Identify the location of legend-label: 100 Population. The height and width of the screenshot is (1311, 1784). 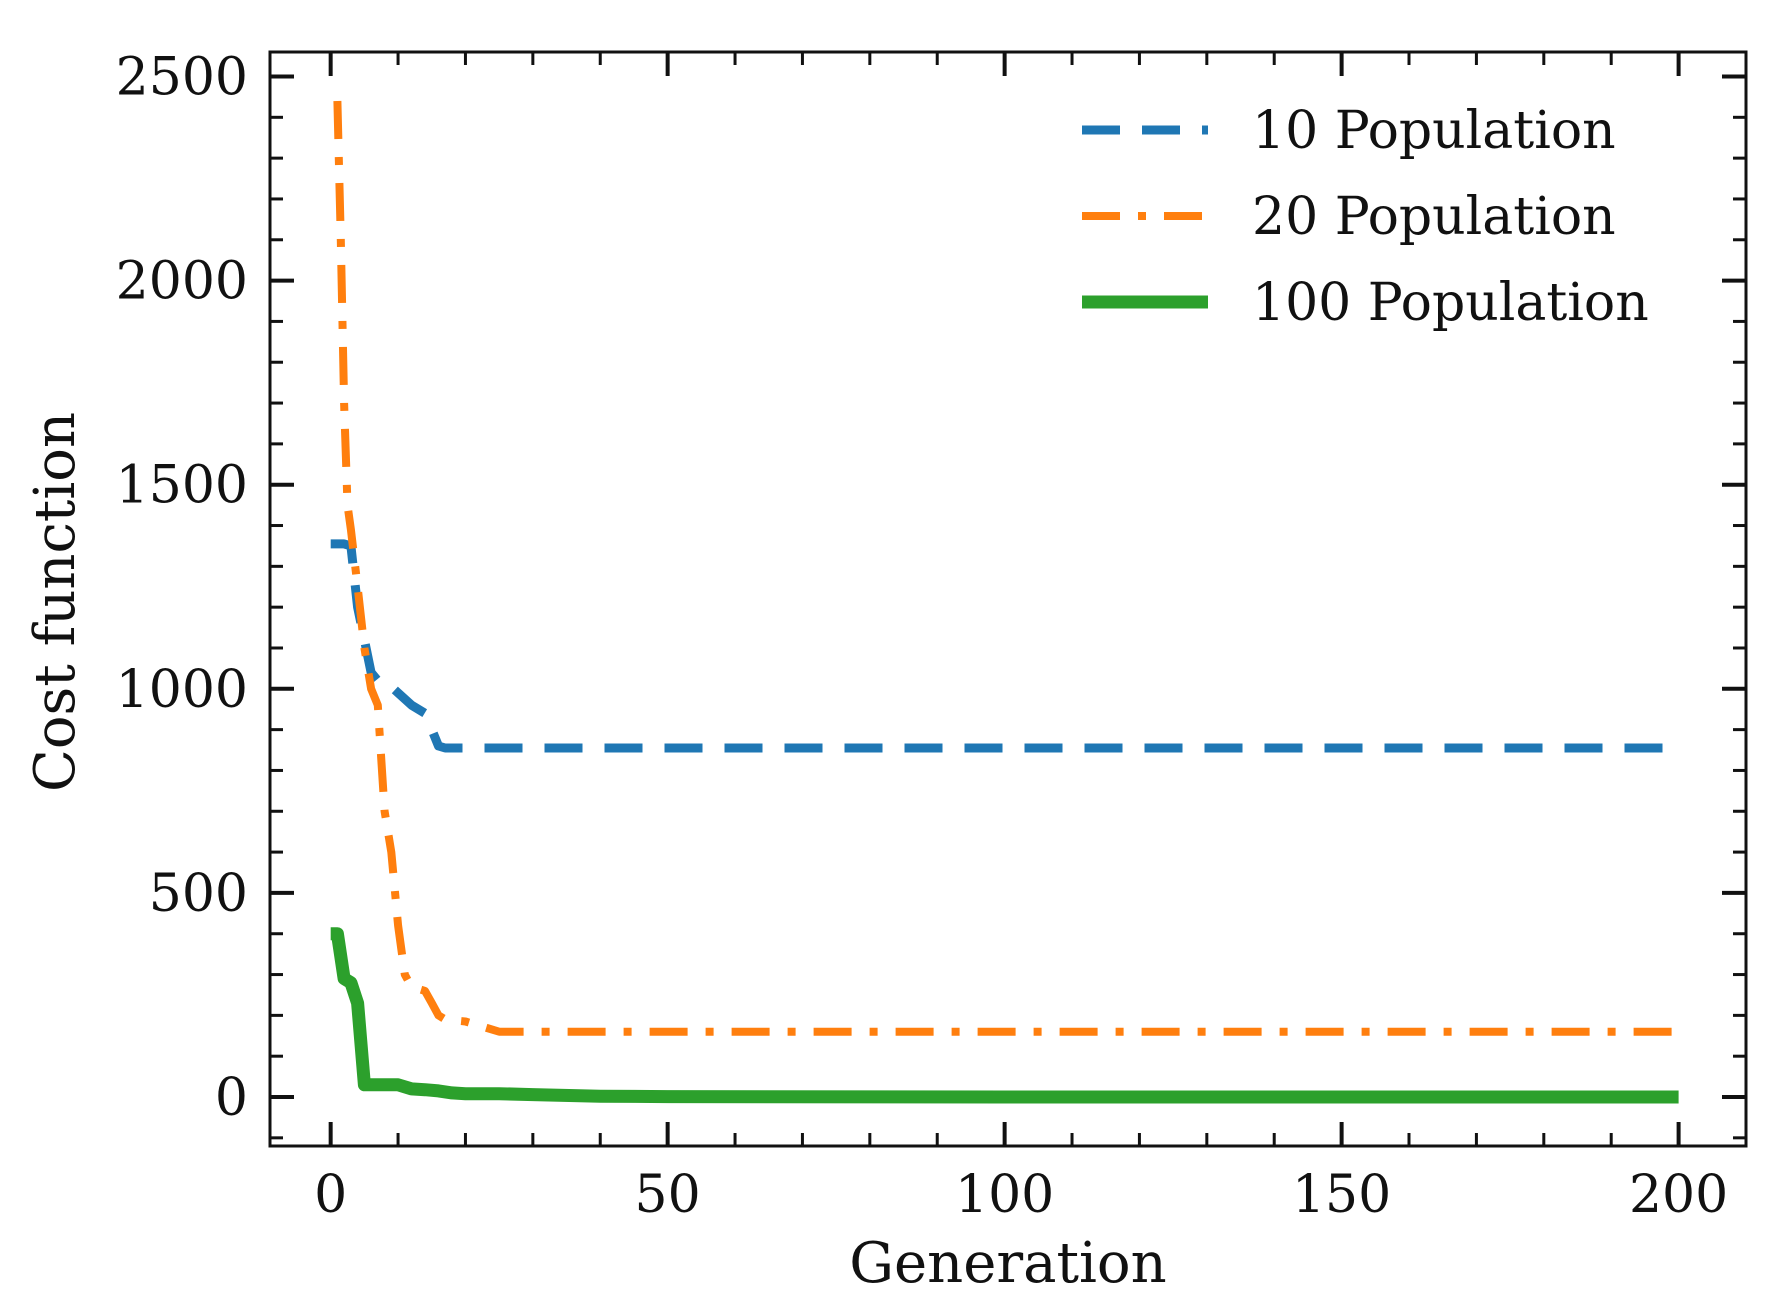
(1450, 303).